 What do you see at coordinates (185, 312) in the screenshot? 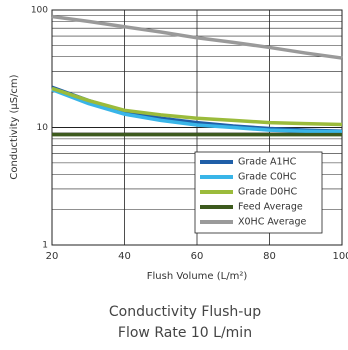
I see `chart-title: Conductivity Flush-up` at bounding box center [185, 312].